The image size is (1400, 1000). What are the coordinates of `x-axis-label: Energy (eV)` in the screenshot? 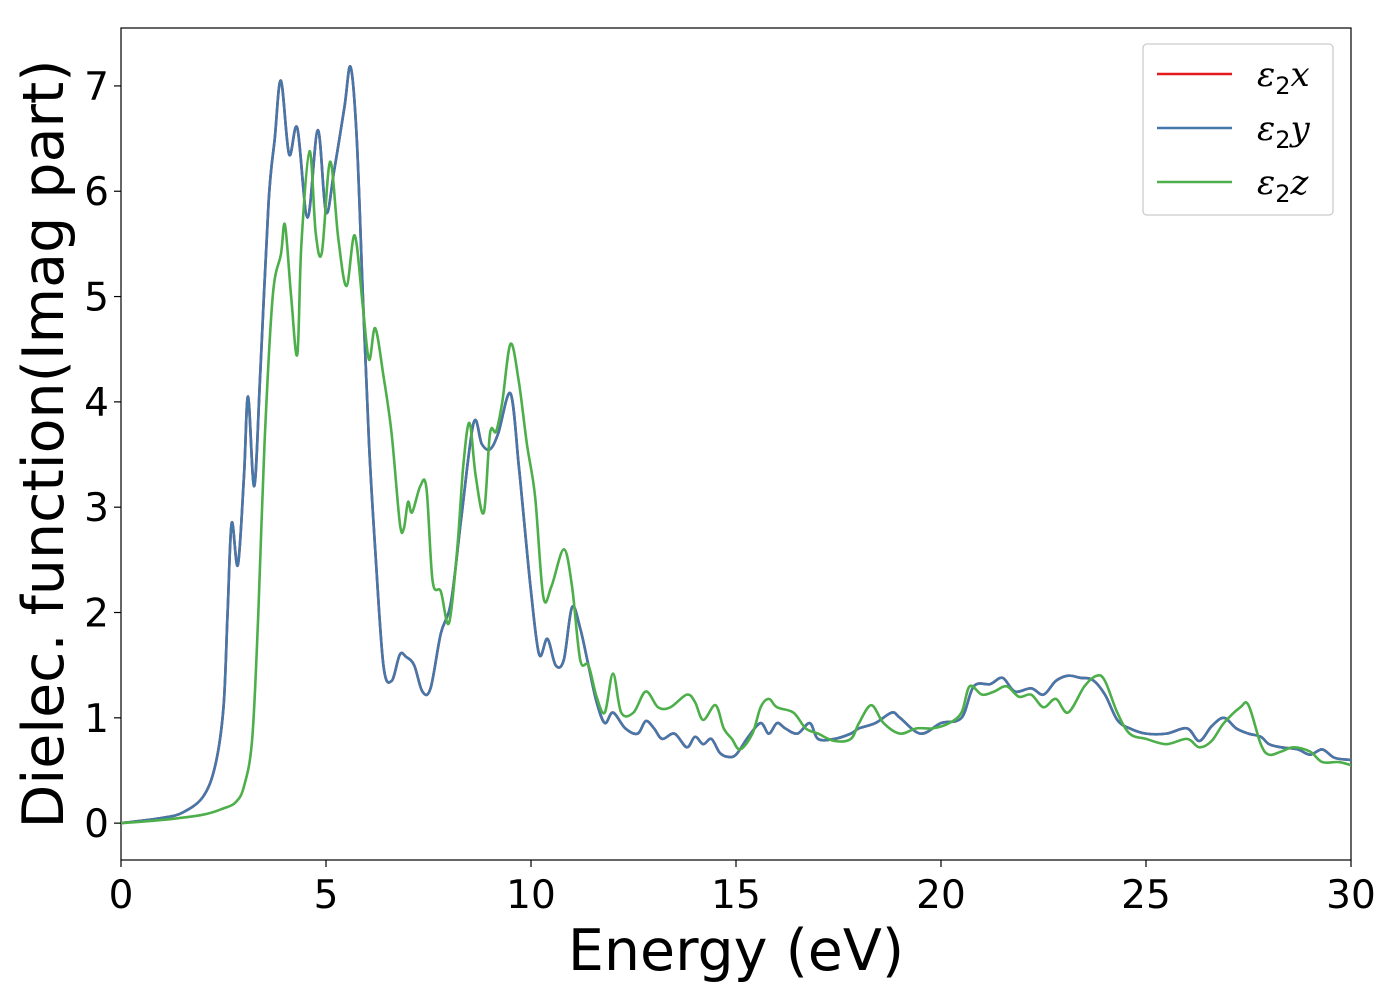 It's located at (736, 951).